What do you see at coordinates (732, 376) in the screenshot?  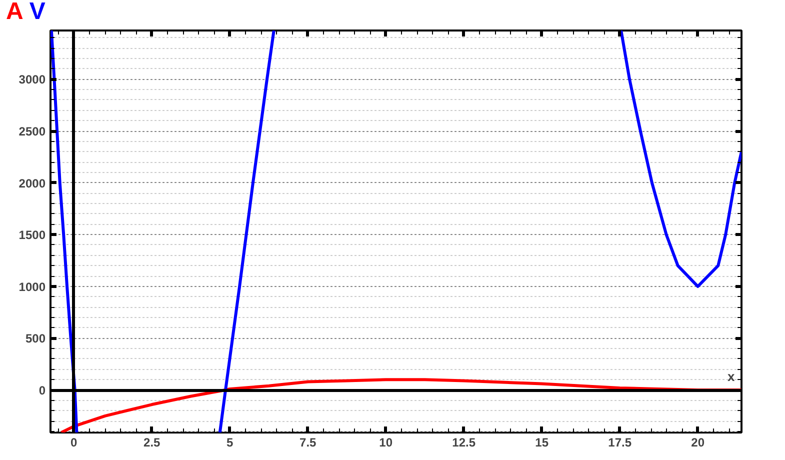 I see `x-axis-title: x` at bounding box center [732, 376].